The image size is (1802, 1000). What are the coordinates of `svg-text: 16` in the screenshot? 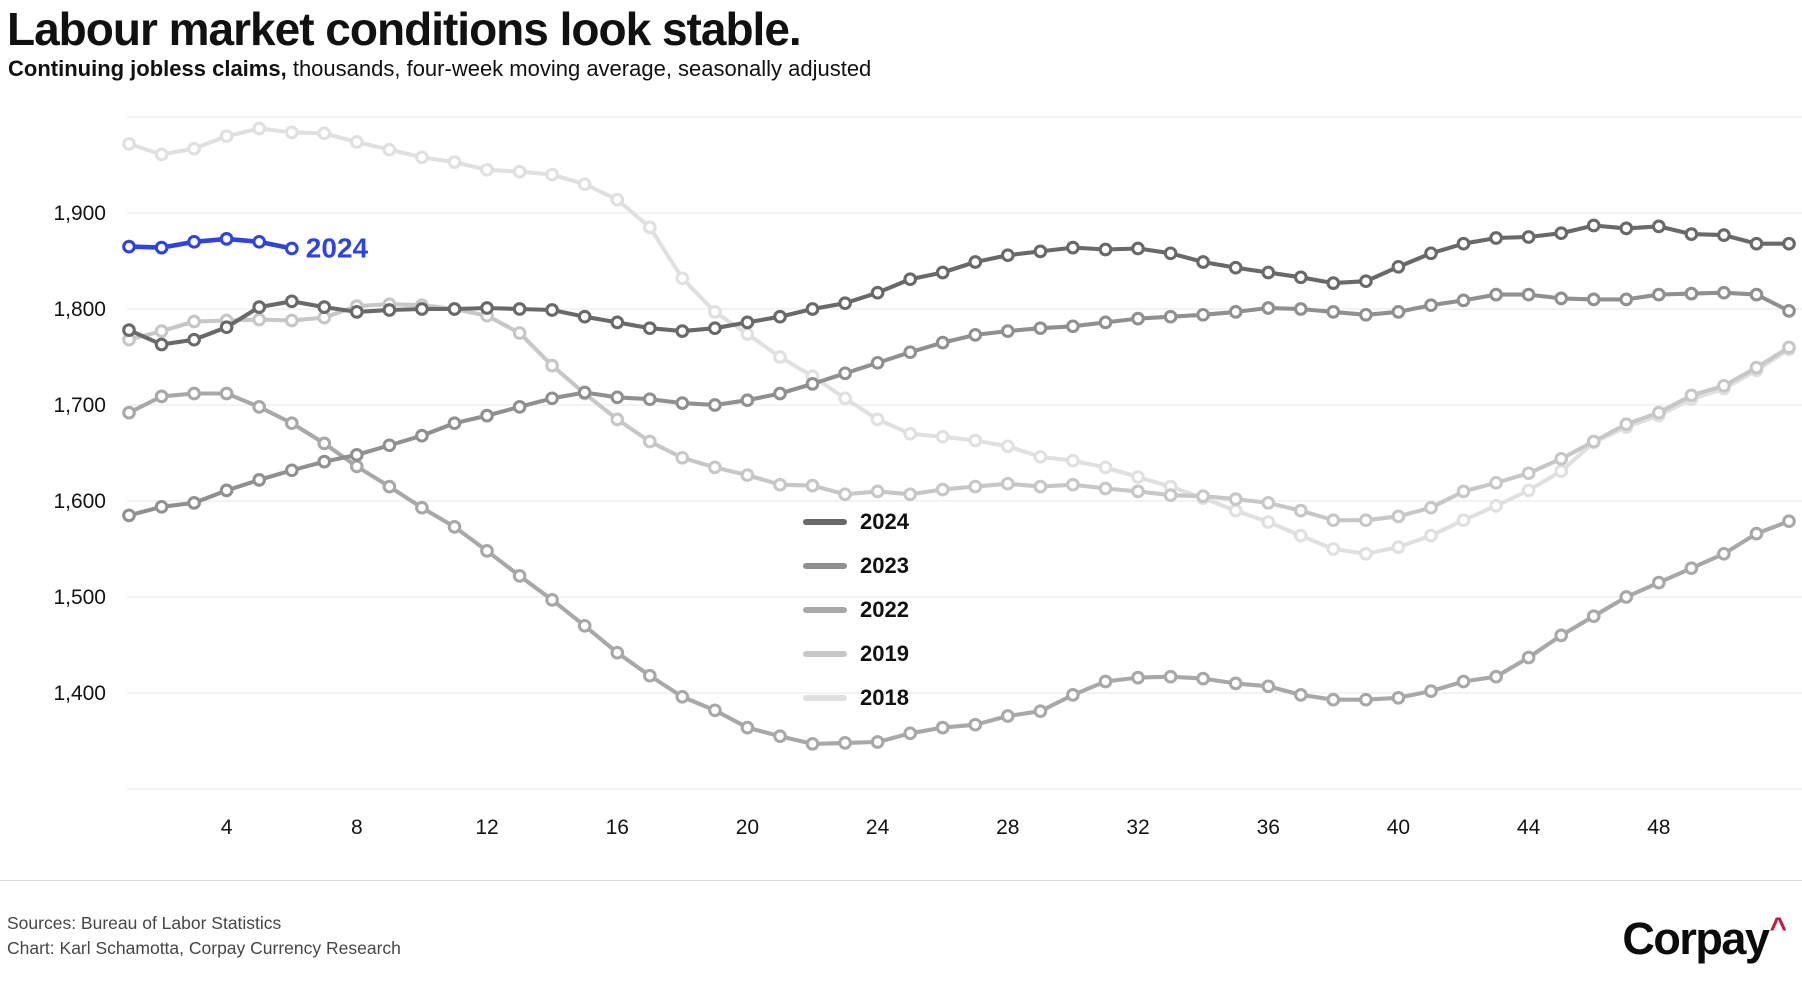 It's located at (617, 827).